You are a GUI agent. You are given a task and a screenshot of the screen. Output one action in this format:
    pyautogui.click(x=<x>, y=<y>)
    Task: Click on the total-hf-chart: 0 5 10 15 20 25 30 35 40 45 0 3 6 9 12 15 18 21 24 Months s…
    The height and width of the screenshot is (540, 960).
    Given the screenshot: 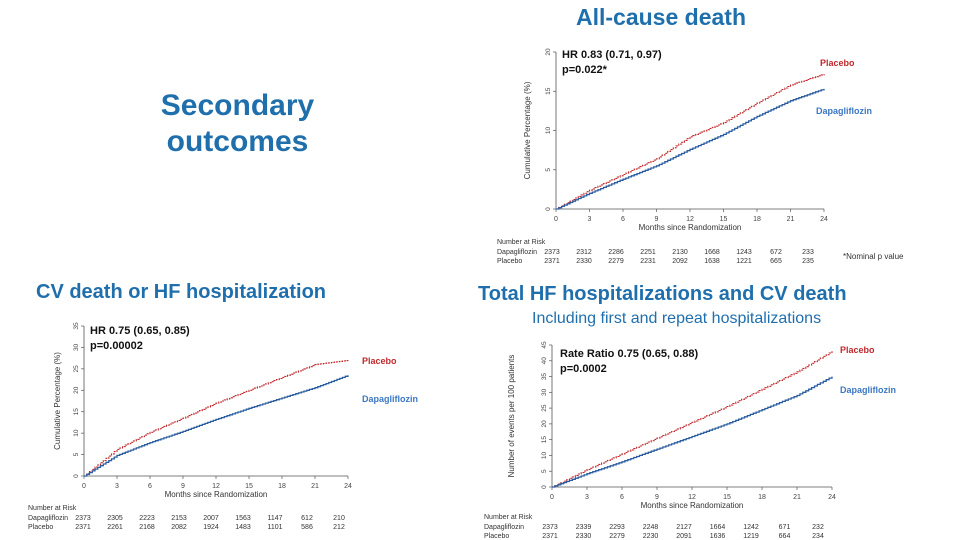 What is the action you would take?
    pyautogui.click(x=701, y=425)
    